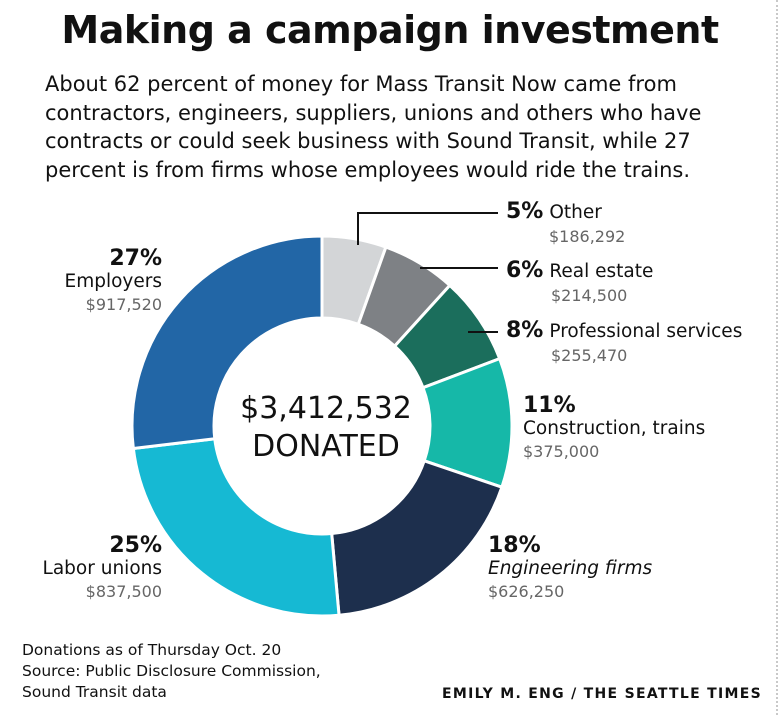  Describe the element at coordinates (123, 304) in the screenshot. I see `amount-employers: $917,520` at that location.